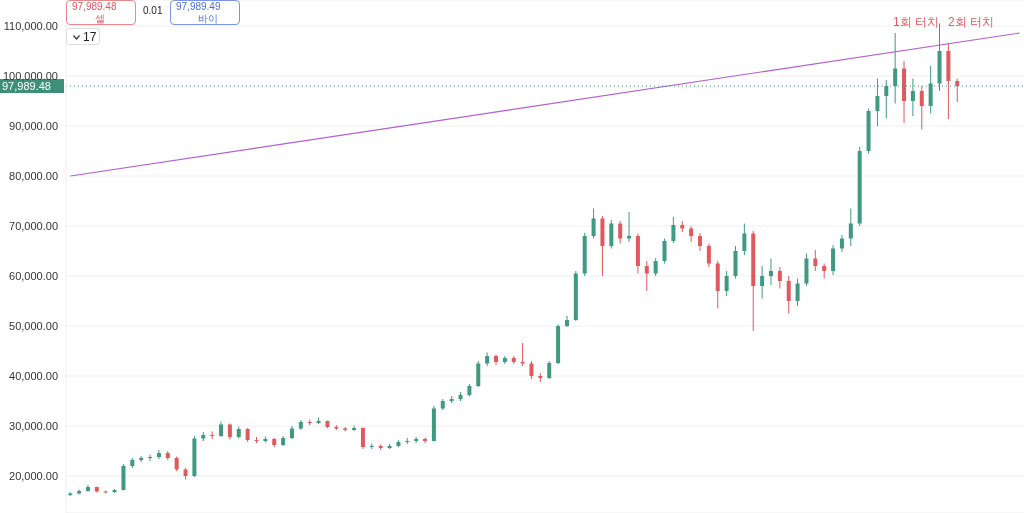 The height and width of the screenshot is (513, 1024). What do you see at coordinates (30, 75) in the screenshot?
I see `y-tick-label: 100,000.00` at bounding box center [30, 75].